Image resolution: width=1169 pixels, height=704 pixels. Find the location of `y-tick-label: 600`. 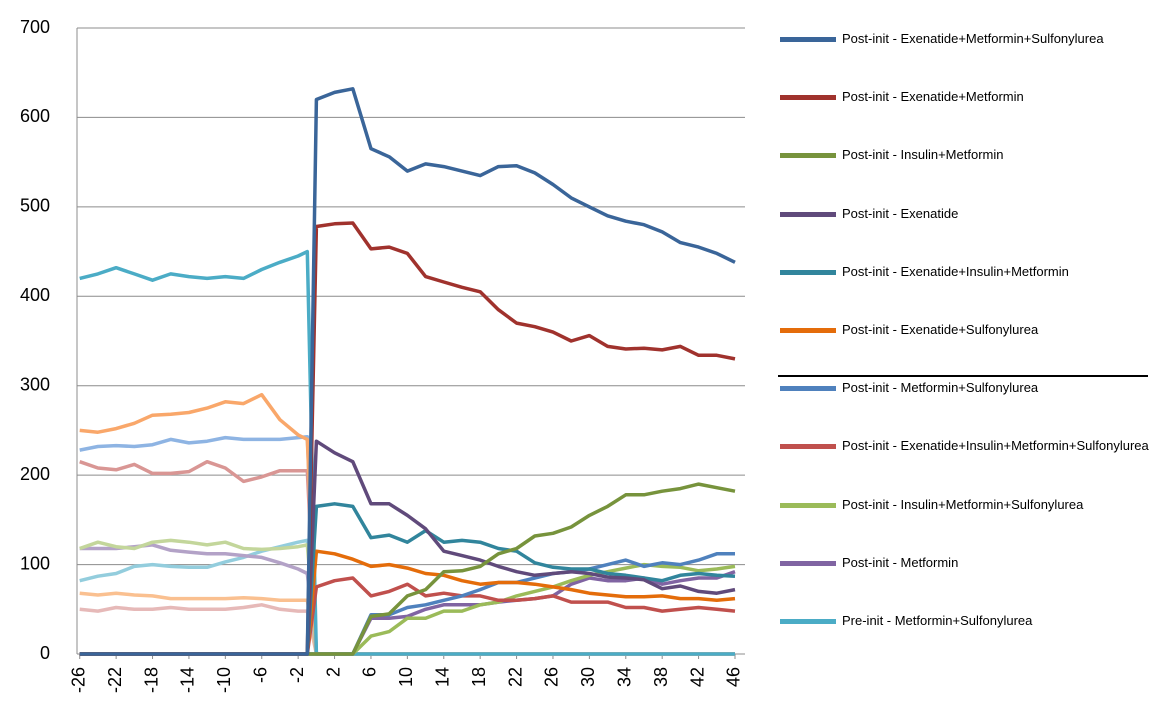

y-tick-label: 600 is located at coordinates (35, 116).